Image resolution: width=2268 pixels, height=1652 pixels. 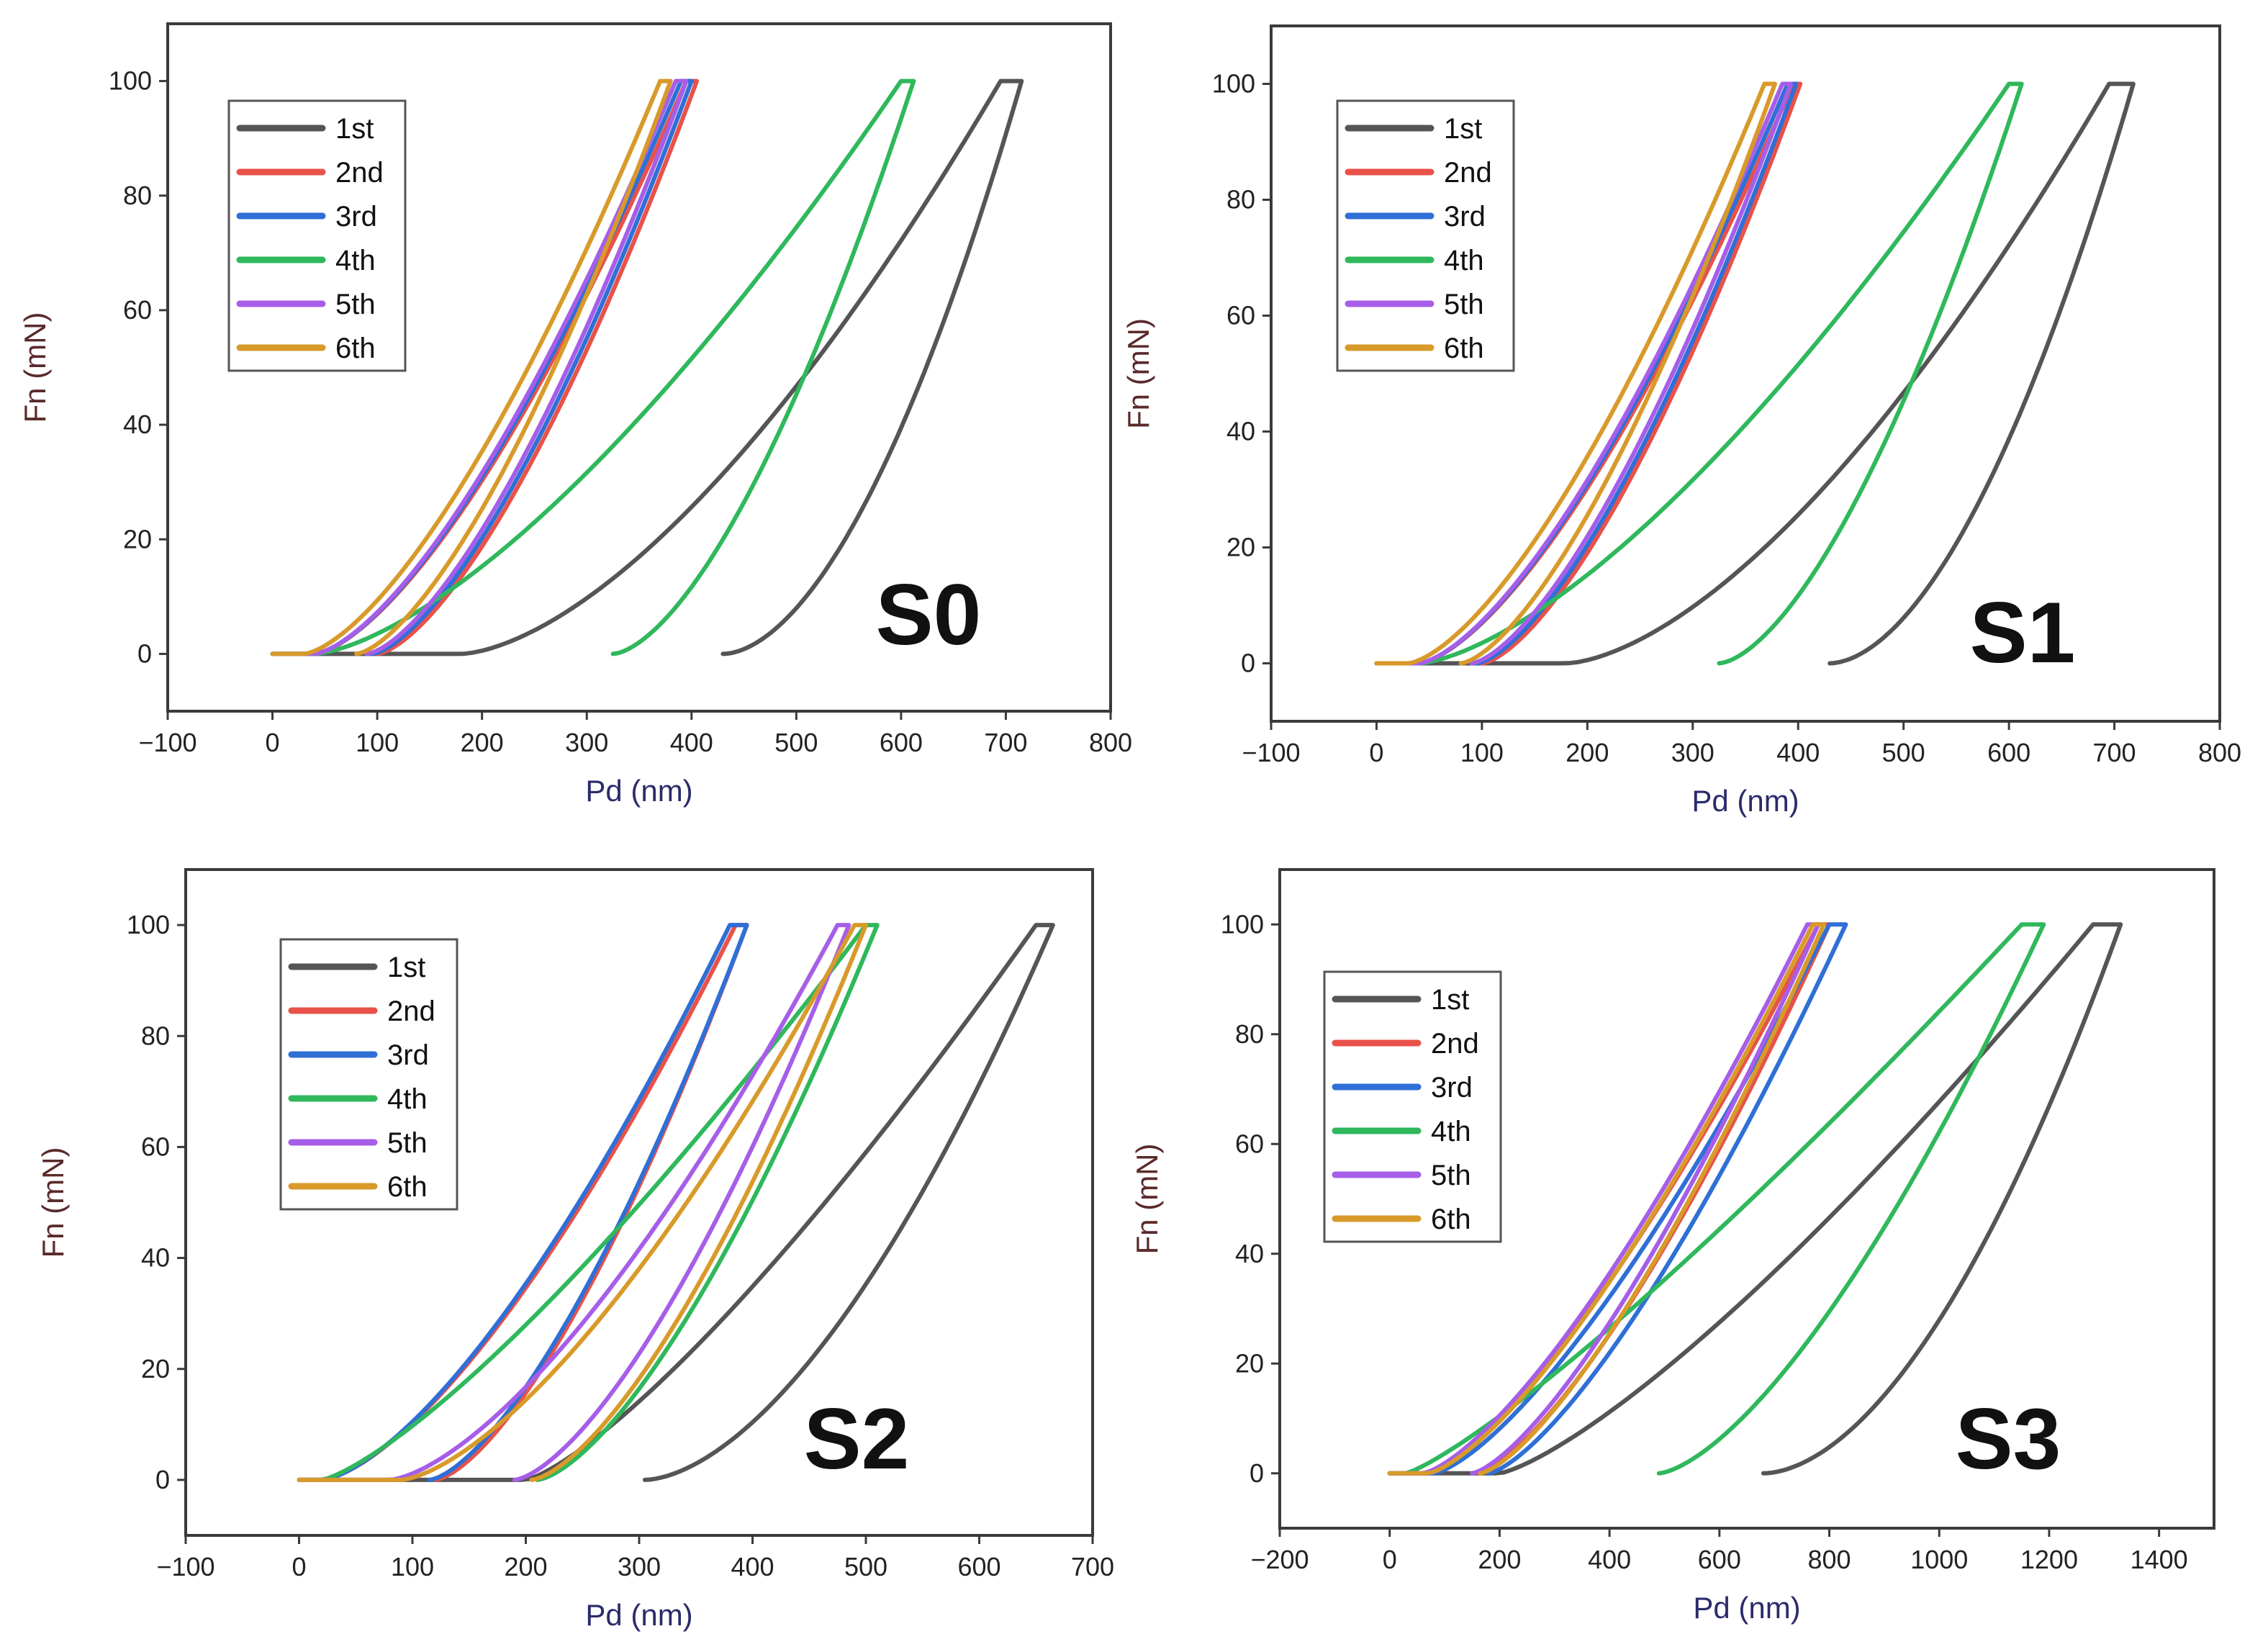 What do you see at coordinates (2049, 1559) in the screenshot?
I see `x-tick-label: 1200` at bounding box center [2049, 1559].